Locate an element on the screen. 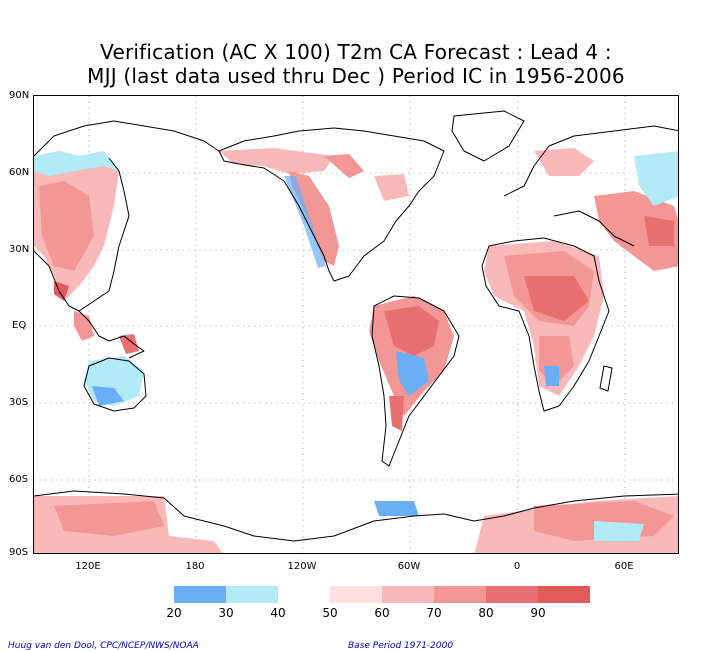 This screenshot has height=651, width=712. colorbar-tick-60: 60 is located at coordinates (382, 613).